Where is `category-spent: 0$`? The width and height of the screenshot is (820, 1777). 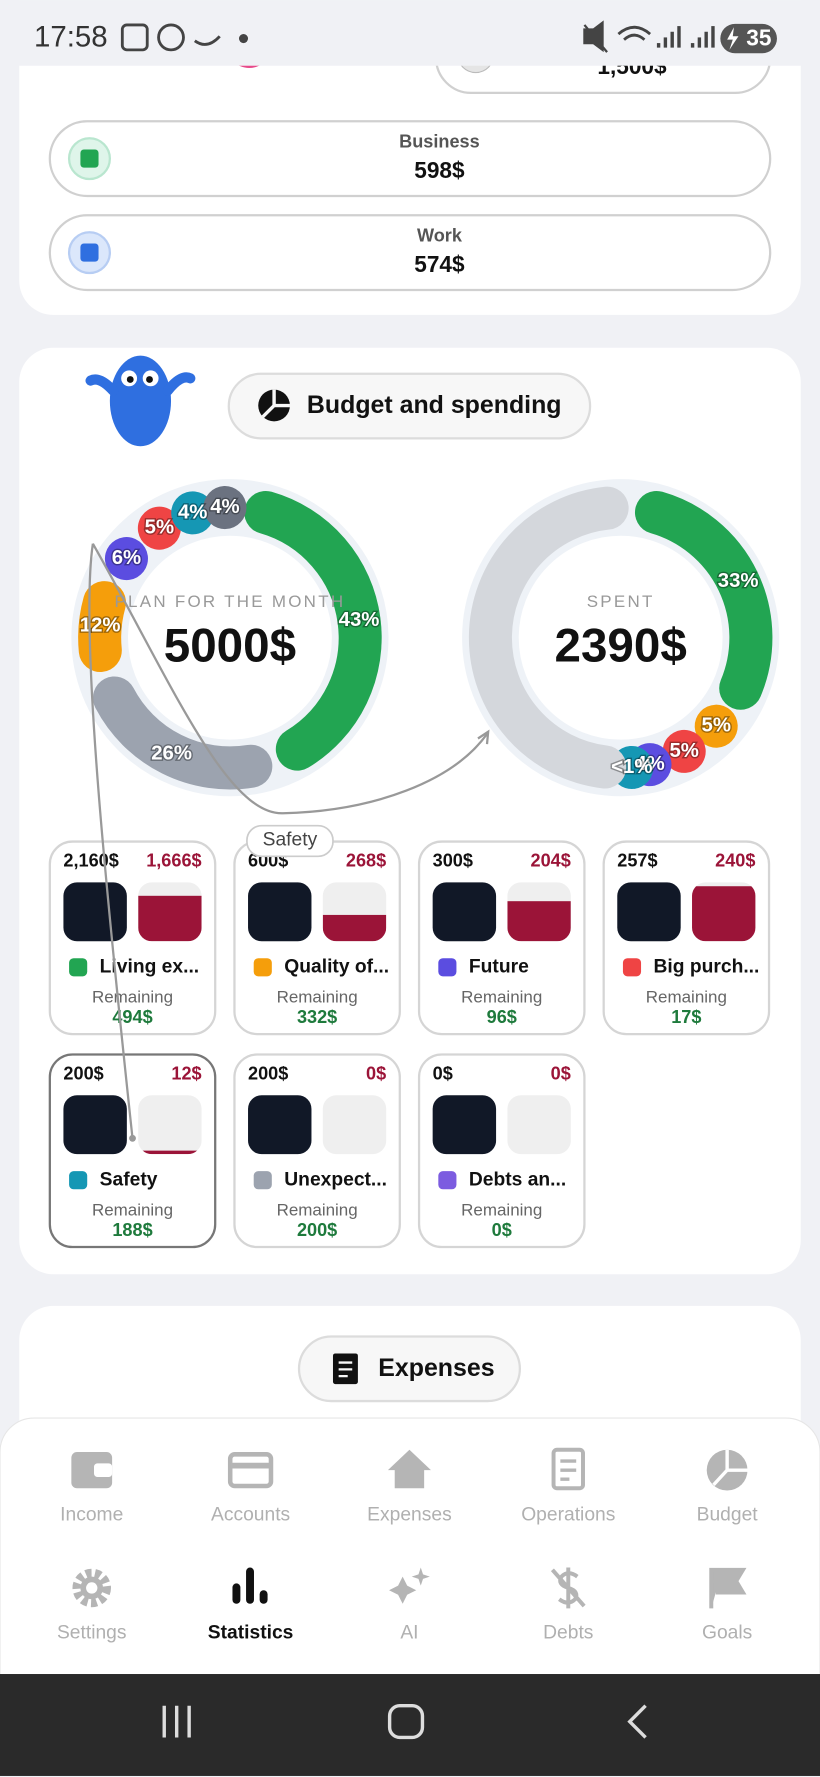 category-spent: 0$ is located at coordinates (561, 1074).